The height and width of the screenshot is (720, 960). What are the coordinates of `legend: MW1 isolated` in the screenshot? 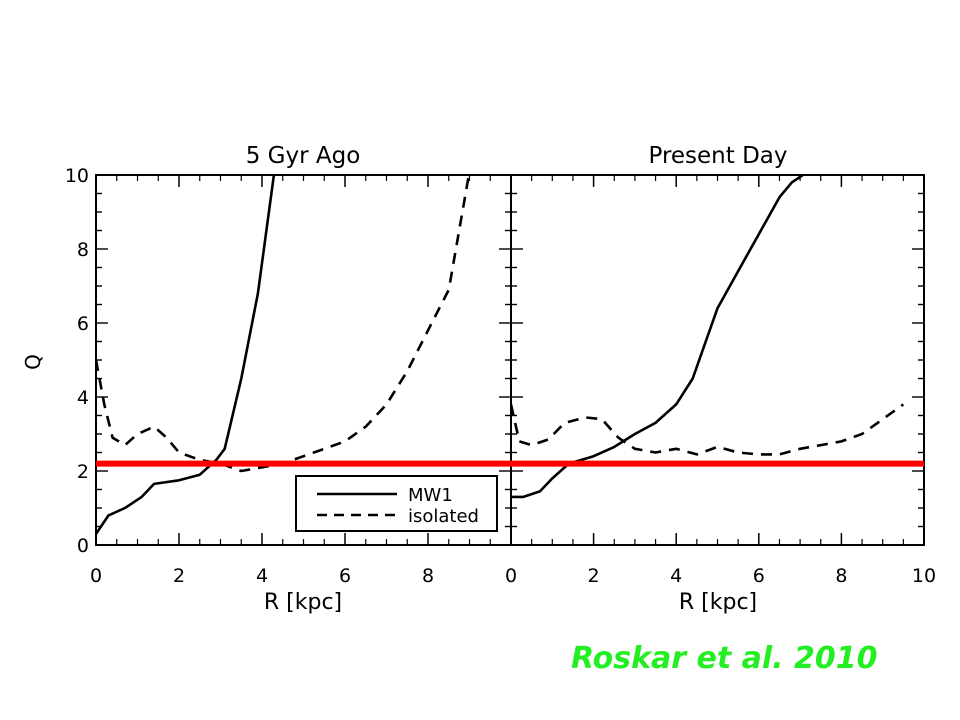 It's located at (396, 503).